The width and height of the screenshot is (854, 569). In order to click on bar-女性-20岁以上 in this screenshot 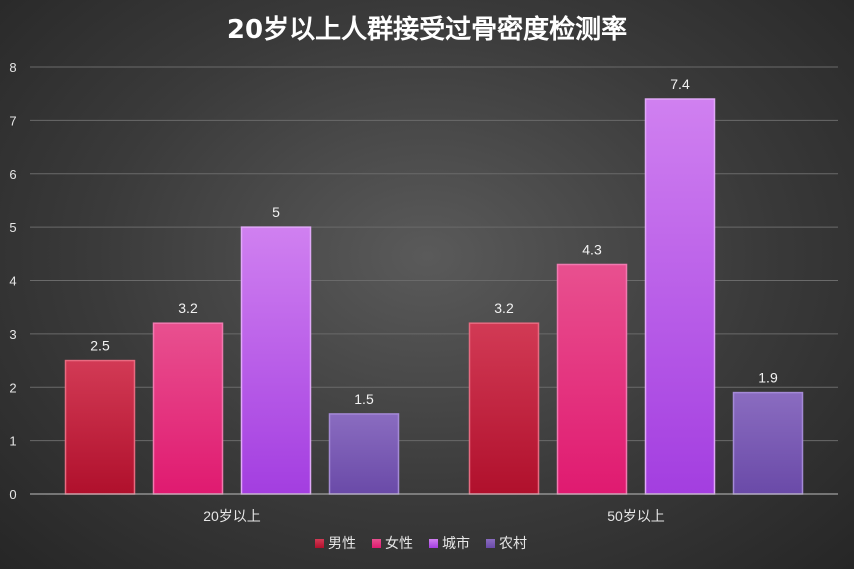, I will do `click(188, 408)`.